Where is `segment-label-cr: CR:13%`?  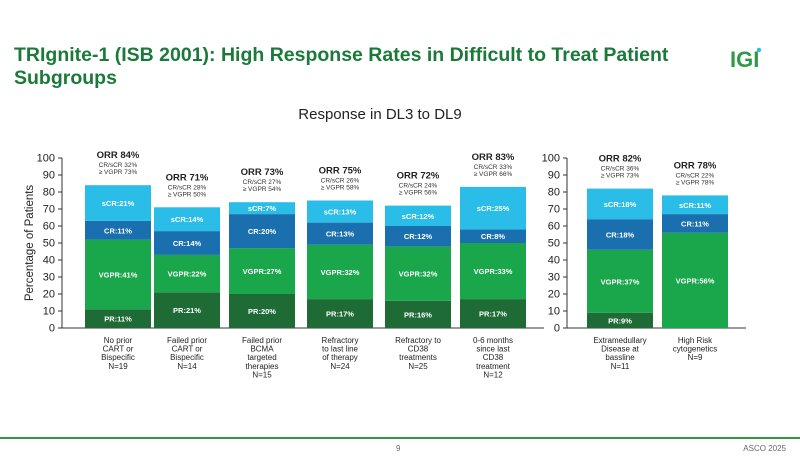
segment-label-cr: CR:13% is located at coordinates (340, 234).